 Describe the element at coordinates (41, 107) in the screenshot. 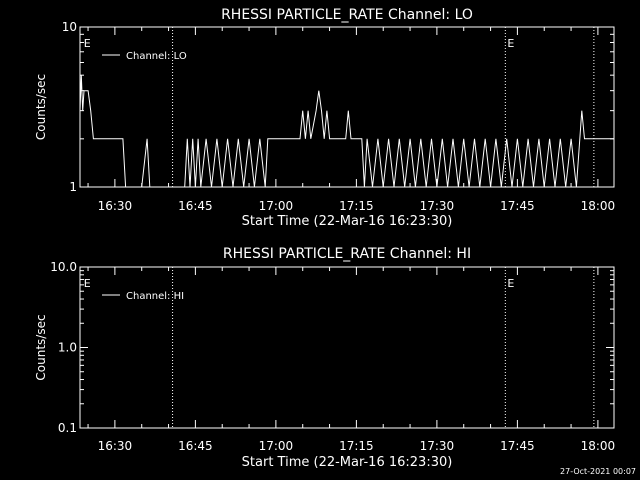

I see `panel-1-y-axis-label: Counts/sec` at that location.